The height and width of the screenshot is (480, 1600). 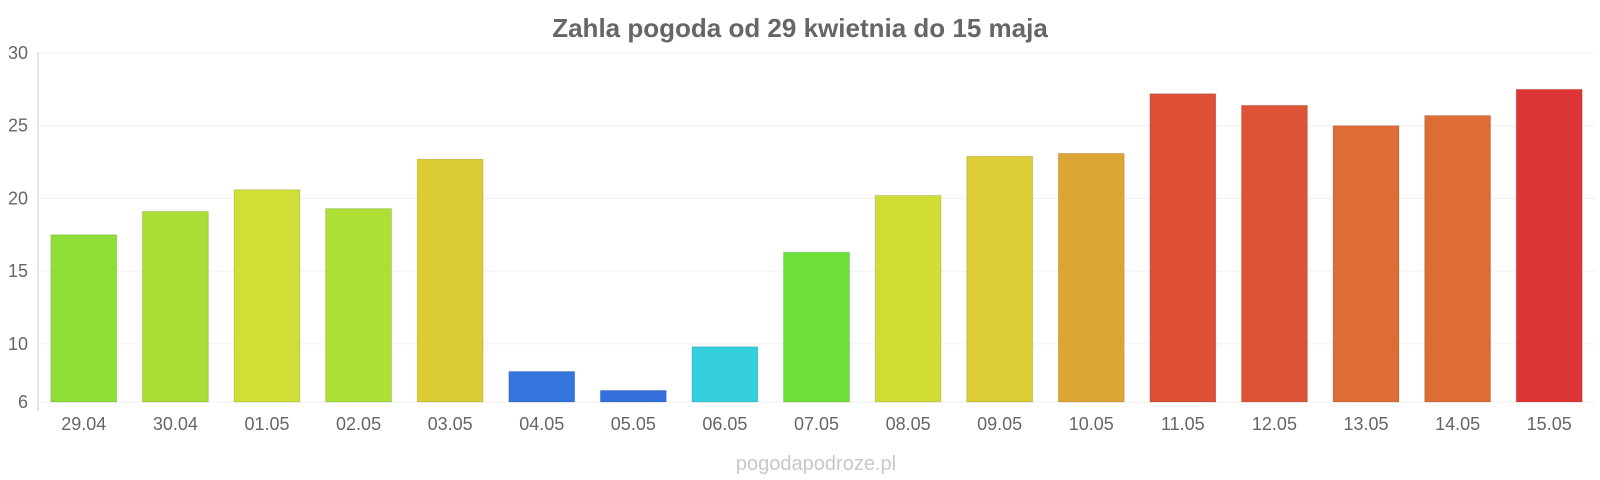 What do you see at coordinates (18, 53) in the screenshot?
I see `y-tick-label: 30` at bounding box center [18, 53].